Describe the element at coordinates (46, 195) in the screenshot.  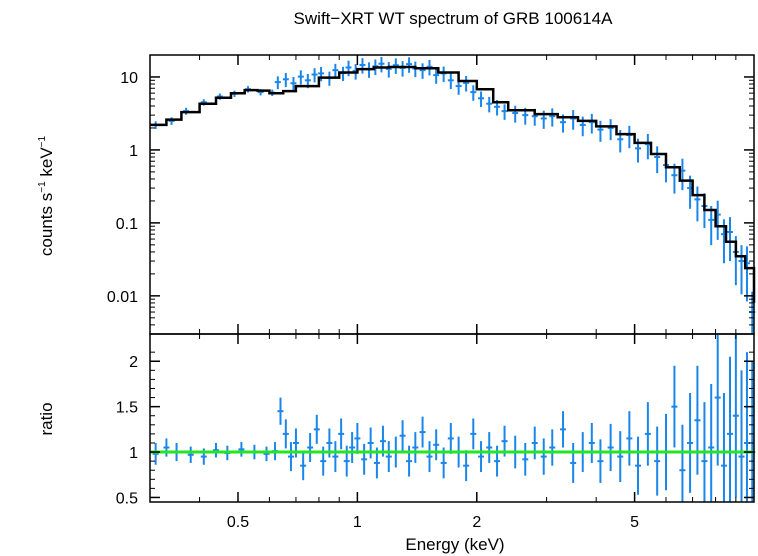
I see `spectrum-y-axis-label: counts s−1 keV−1` at that location.